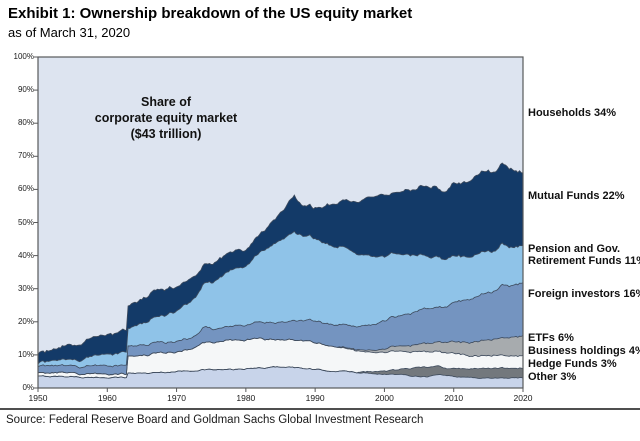 Image resolution: width=640 pixels, height=441 pixels. I want to click on y-tick-label-60%: 60%, so click(25, 189).